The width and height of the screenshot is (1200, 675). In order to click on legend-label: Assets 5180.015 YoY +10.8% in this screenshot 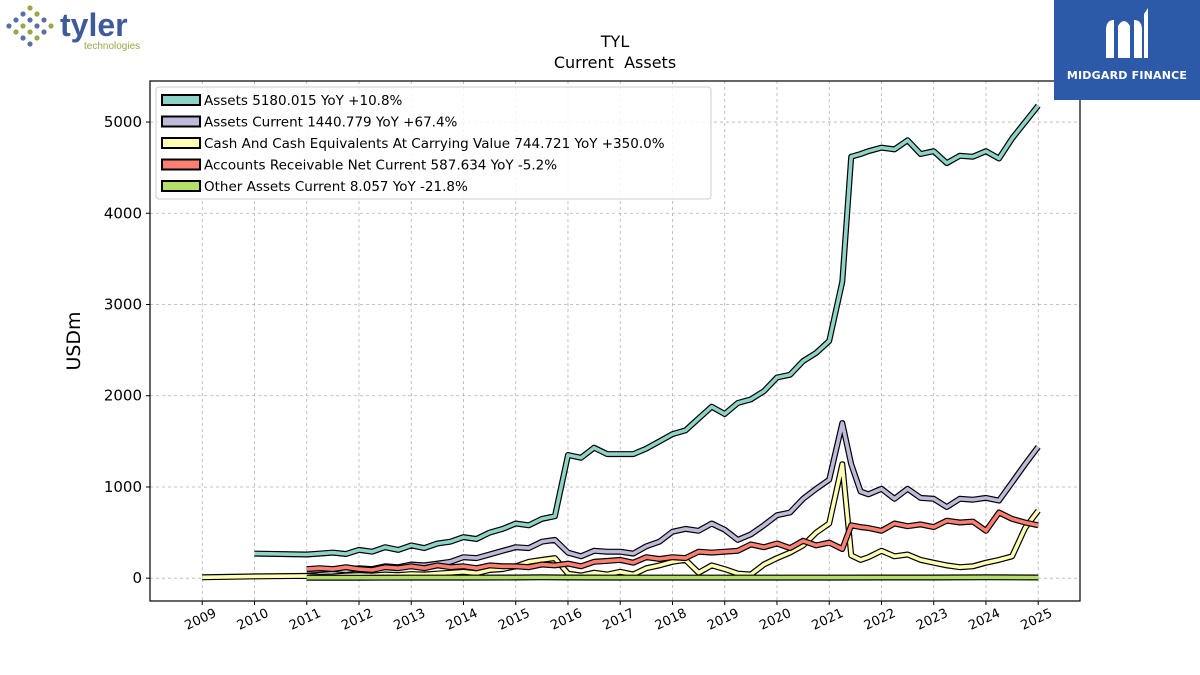, I will do `click(303, 101)`.